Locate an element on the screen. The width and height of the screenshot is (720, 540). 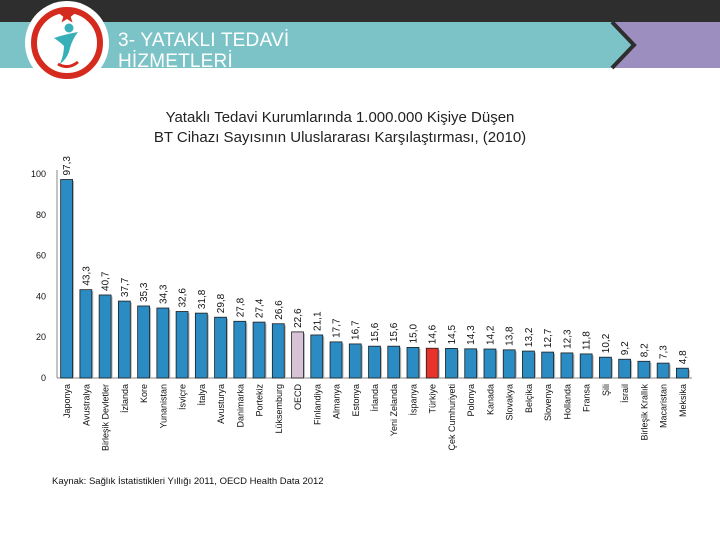
category-label: Kore is located at coordinates (144, 393).